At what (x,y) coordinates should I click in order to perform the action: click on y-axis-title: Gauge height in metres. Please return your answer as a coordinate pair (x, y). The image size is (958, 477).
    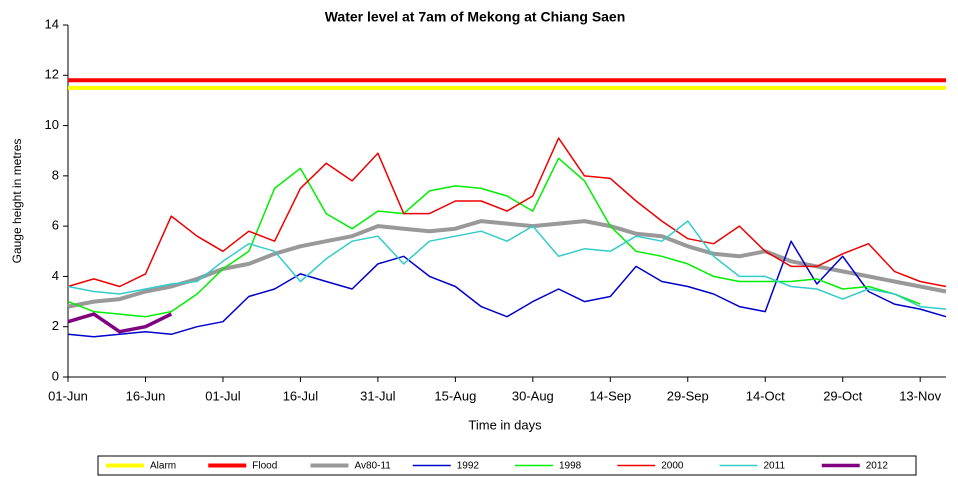
    Looking at the image, I should click on (17, 201).